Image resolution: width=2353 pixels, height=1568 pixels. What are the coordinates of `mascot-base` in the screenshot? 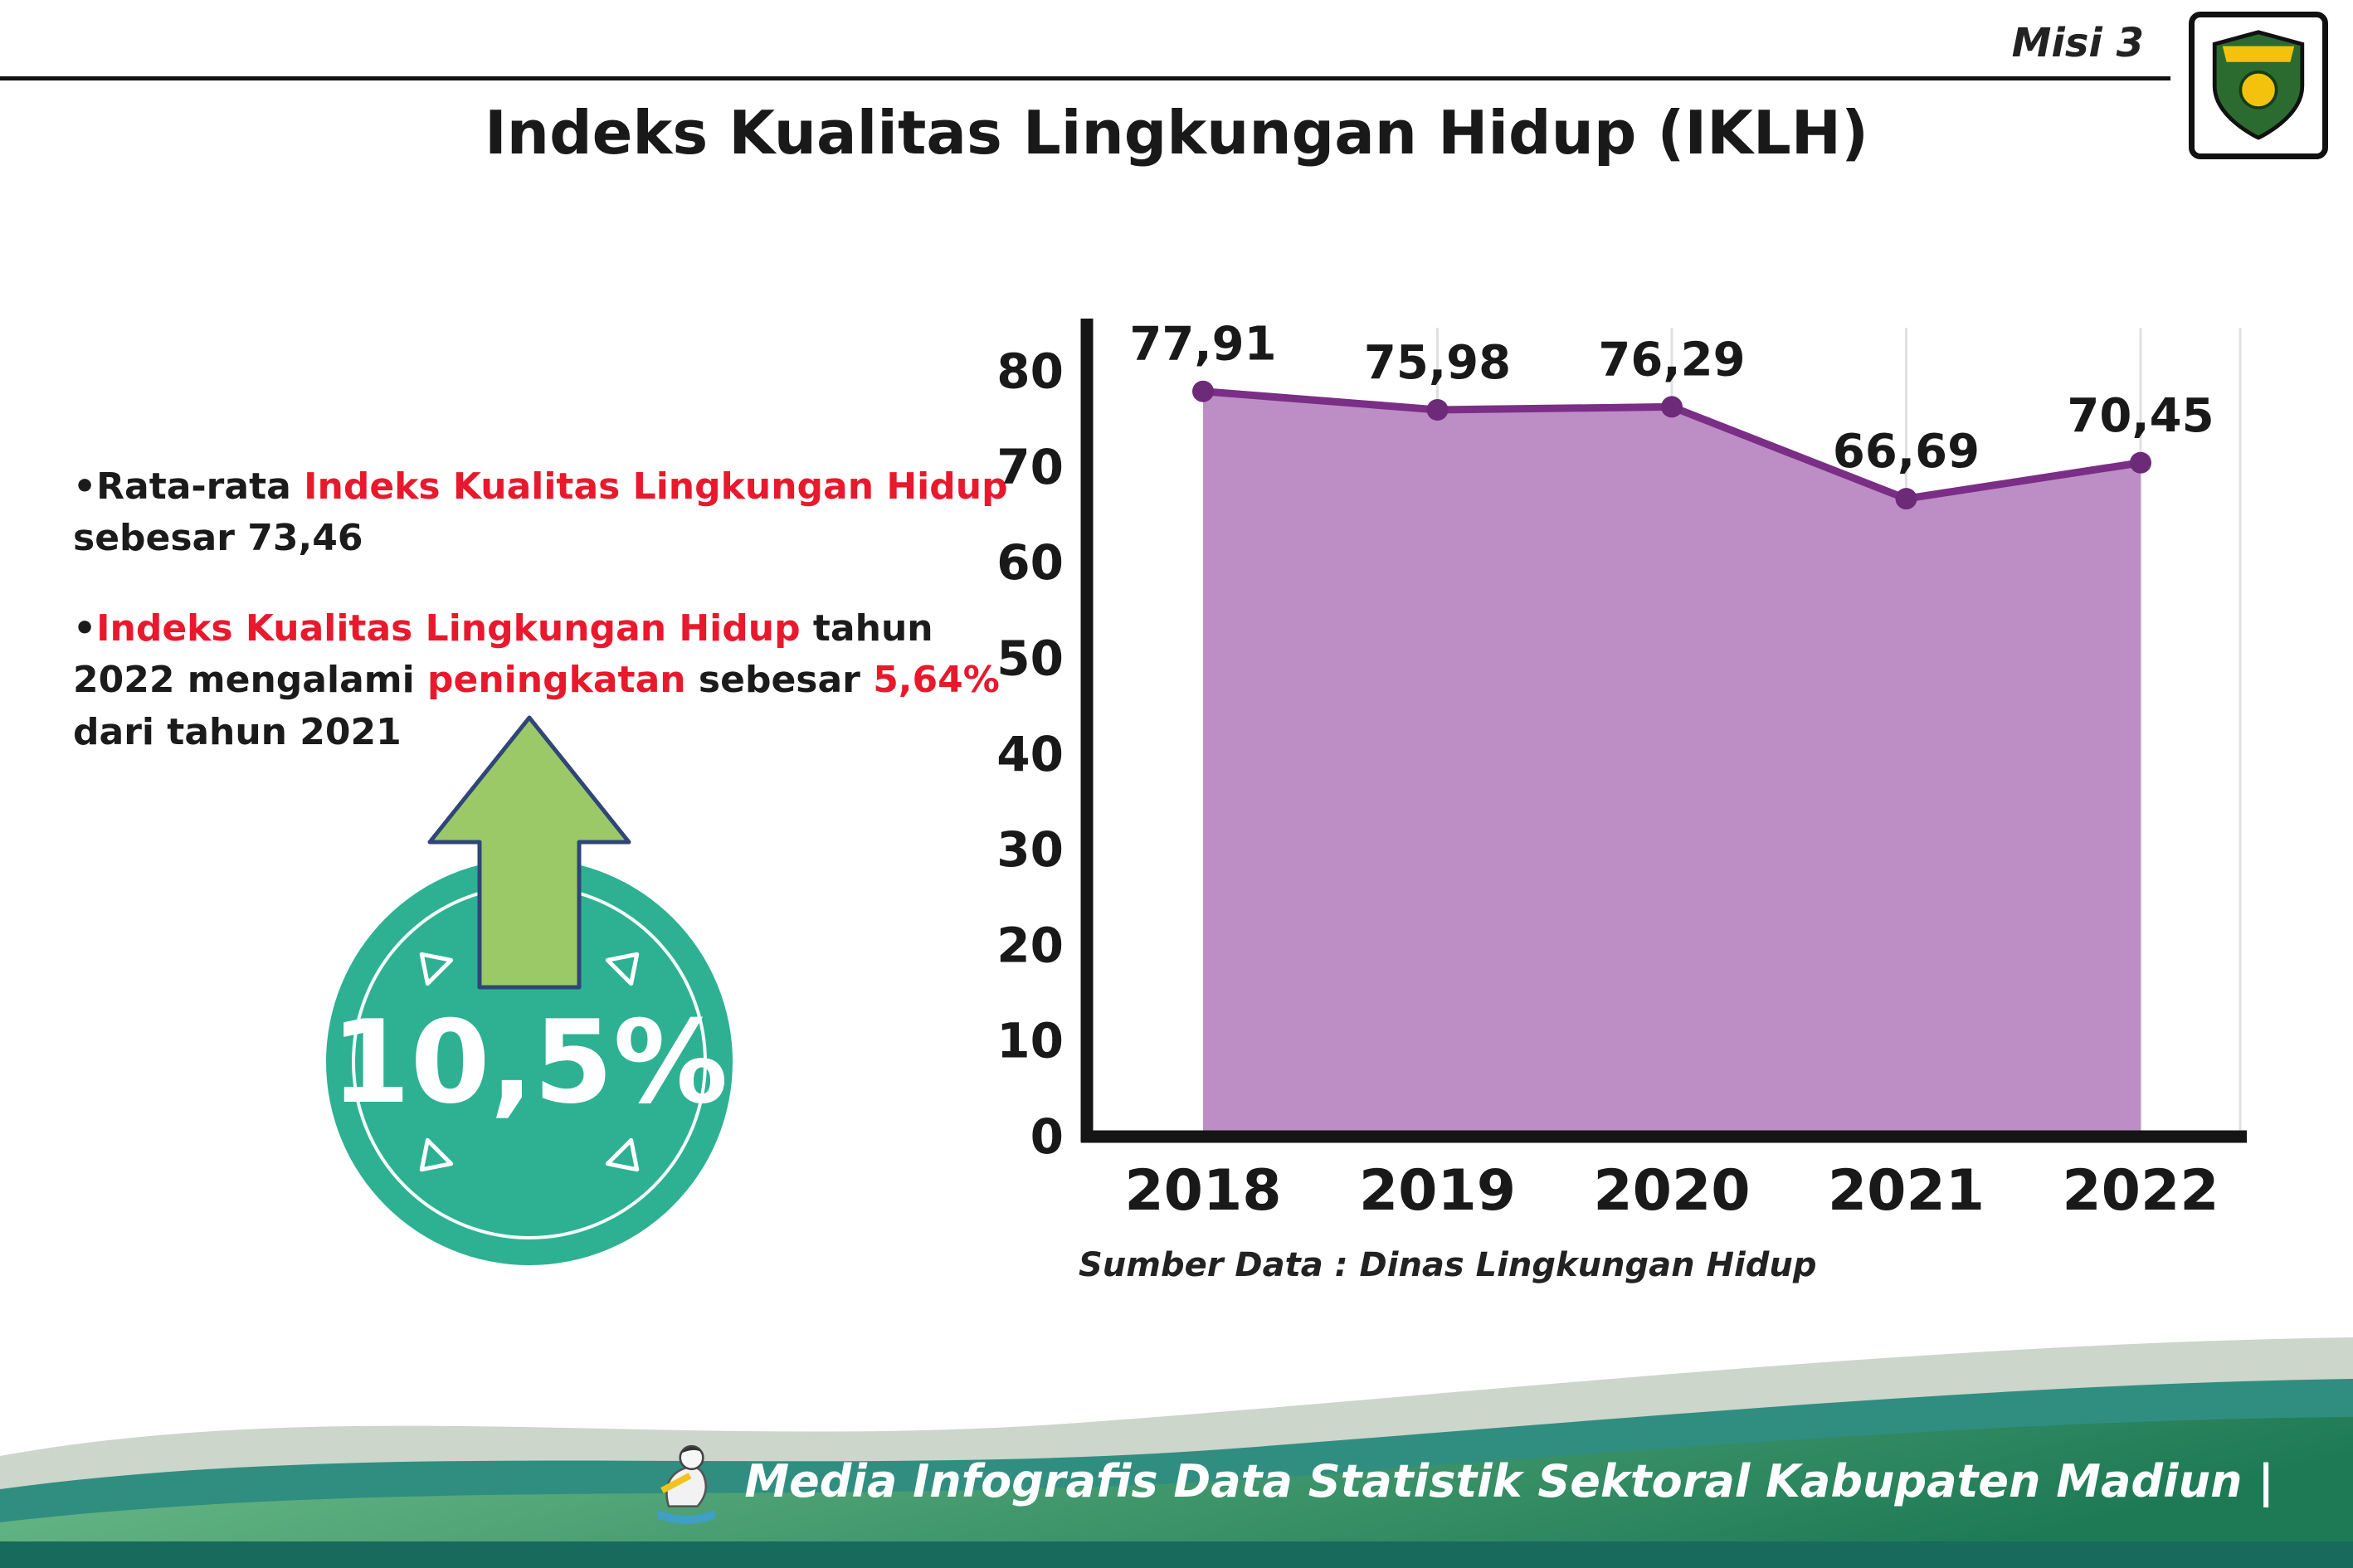 It's located at (687, 1517).